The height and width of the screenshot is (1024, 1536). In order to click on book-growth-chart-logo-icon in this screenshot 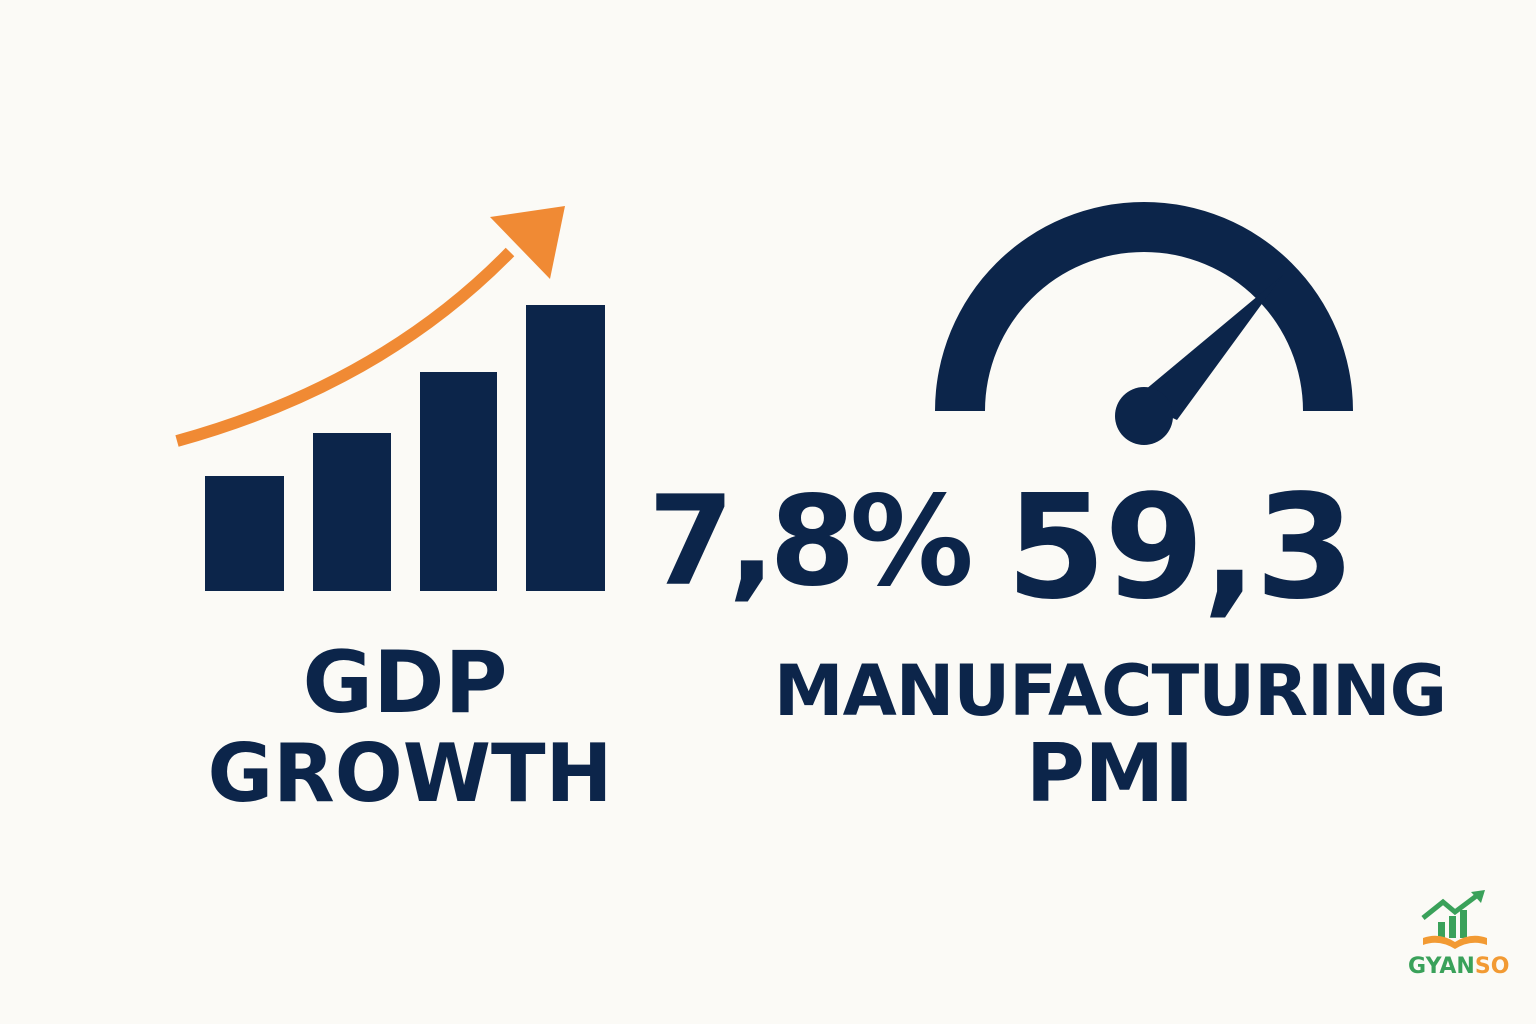, I will do `click(1454, 919)`.